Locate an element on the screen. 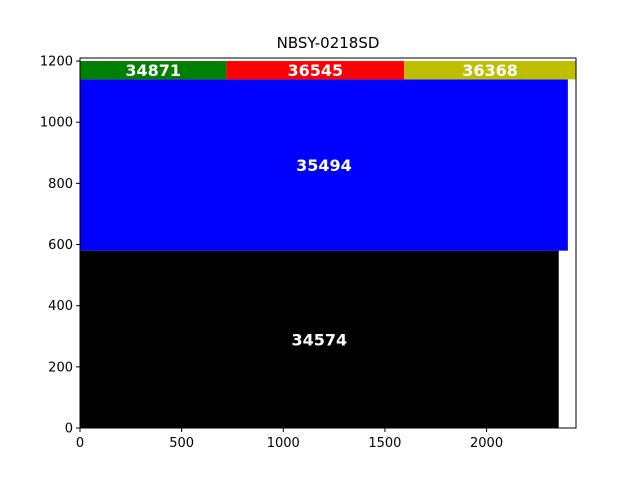 This screenshot has height=480, width=640. y-tick-label: 600 is located at coordinates (60, 245).